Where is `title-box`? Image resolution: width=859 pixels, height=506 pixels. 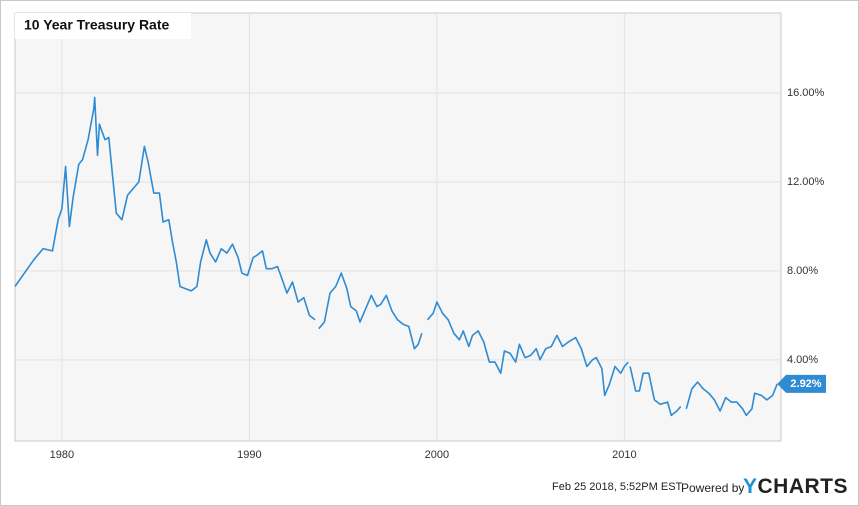
title-box is located at coordinates (103, 26).